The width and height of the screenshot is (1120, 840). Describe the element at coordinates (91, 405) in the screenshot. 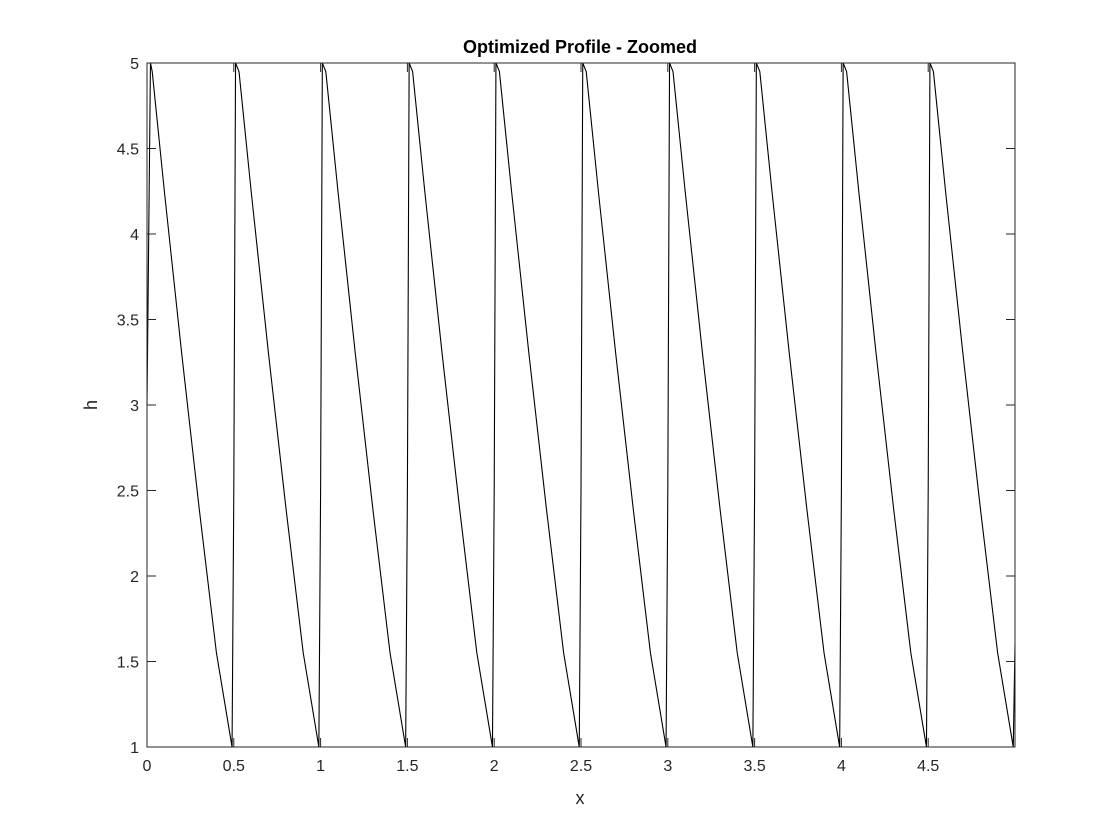

I see `y-axis-label: h` at that location.